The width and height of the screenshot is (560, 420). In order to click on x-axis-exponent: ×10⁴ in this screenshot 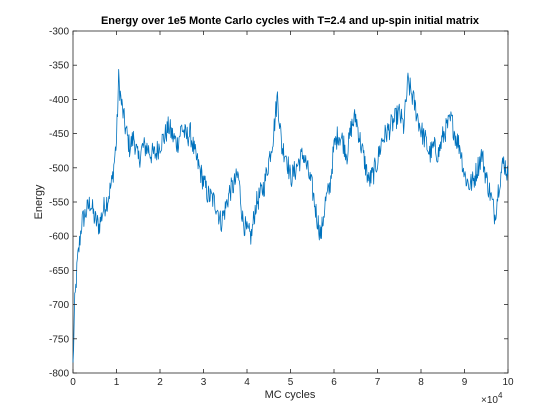, I will do `click(492, 398)`.